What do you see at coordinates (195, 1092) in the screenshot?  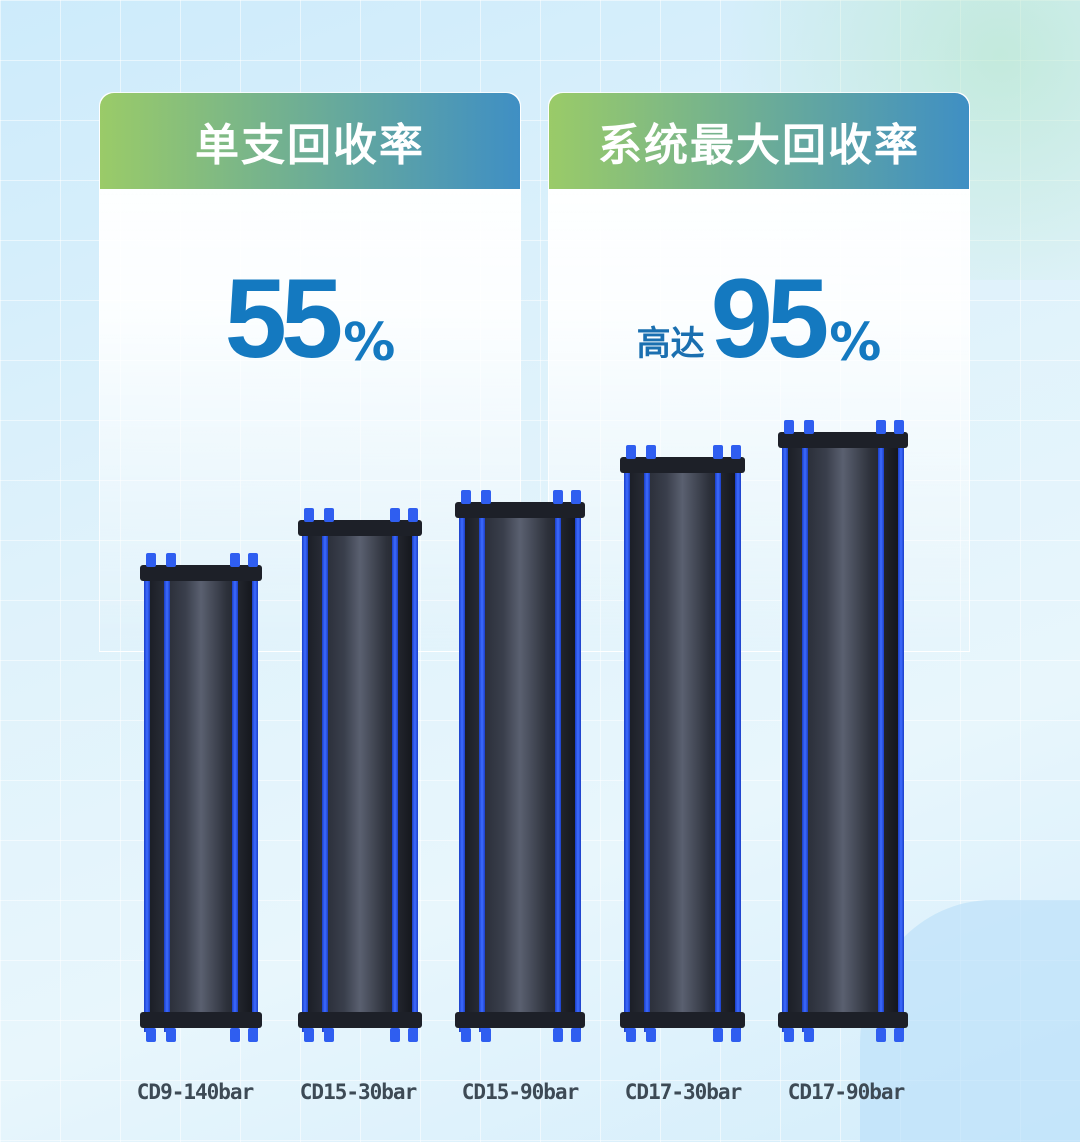 I see `product-label: CD9-140bar` at bounding box center [195, 1092].